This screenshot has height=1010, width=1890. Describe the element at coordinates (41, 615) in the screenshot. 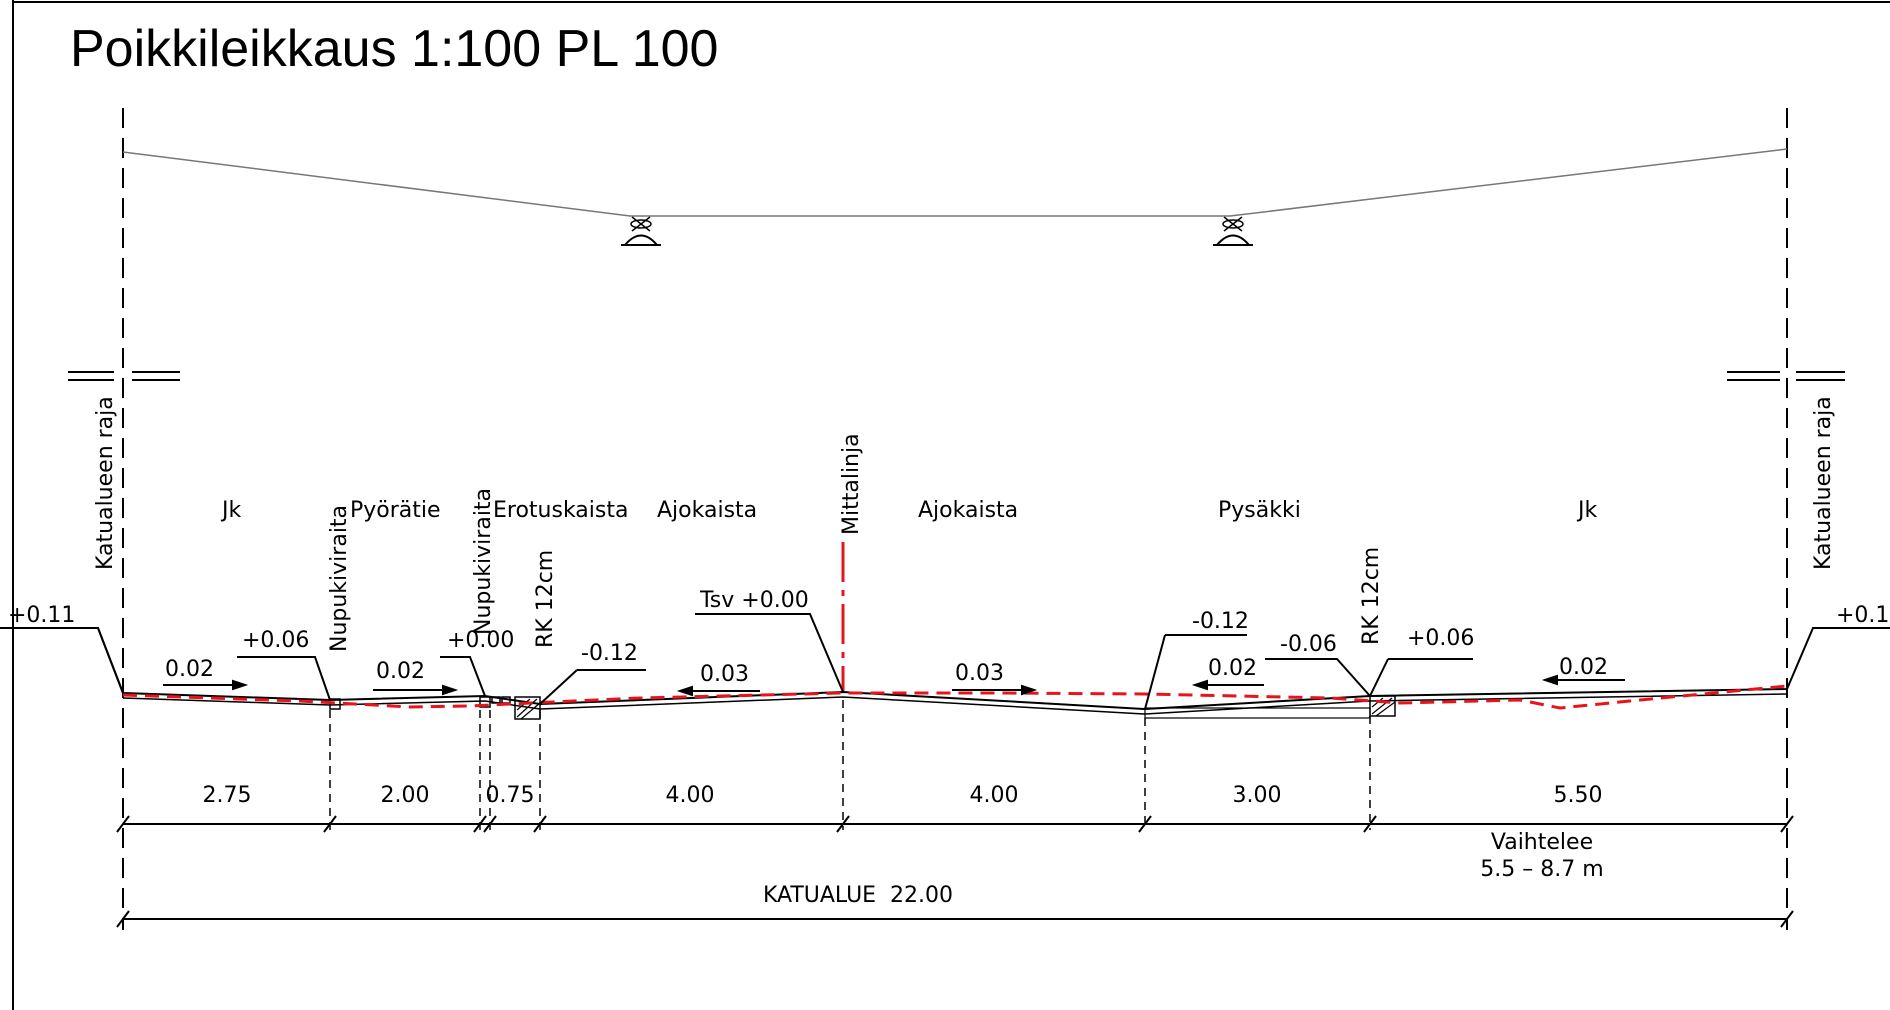

I see `elevation-far-left: +0.11` at that location.